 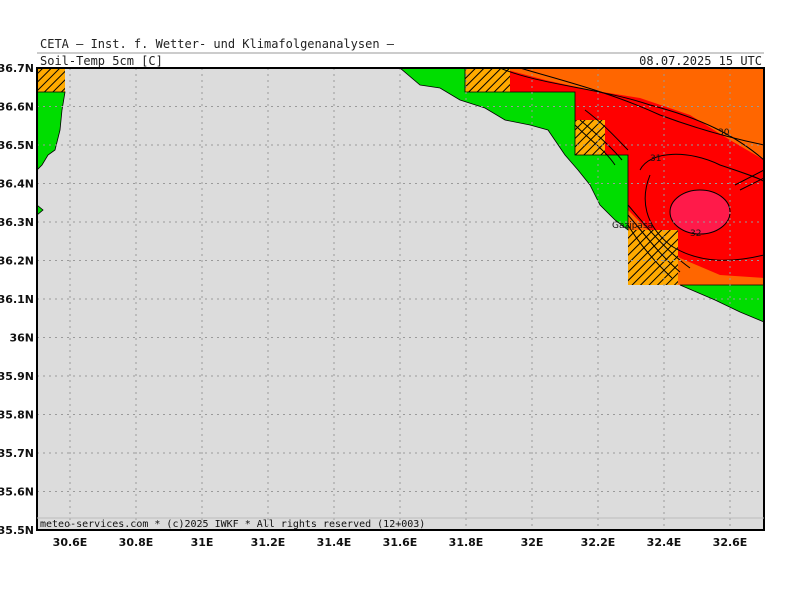 I want to click on lon-tick-label: 32E, so click(x=532, y=542).